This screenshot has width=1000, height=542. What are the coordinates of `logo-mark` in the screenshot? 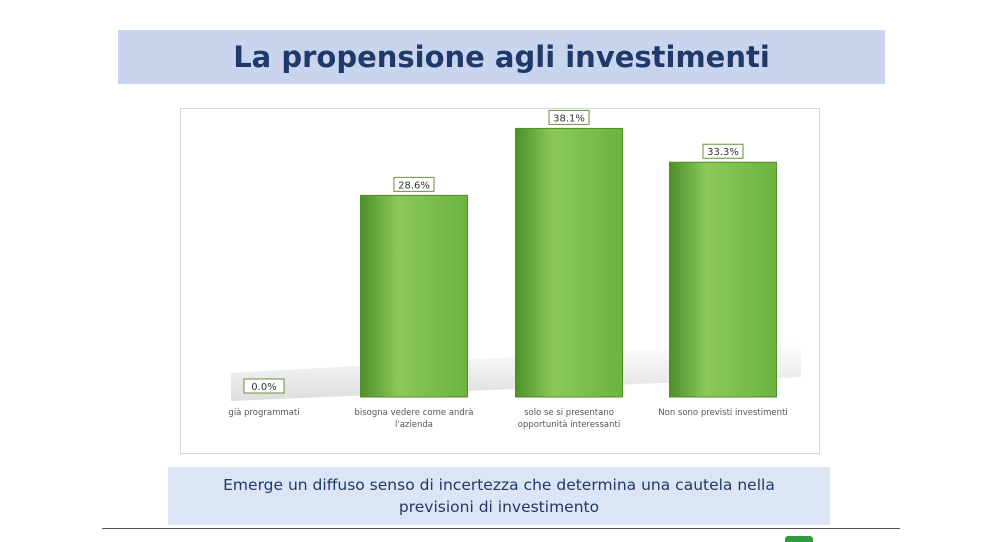 It's located at (799, 539).